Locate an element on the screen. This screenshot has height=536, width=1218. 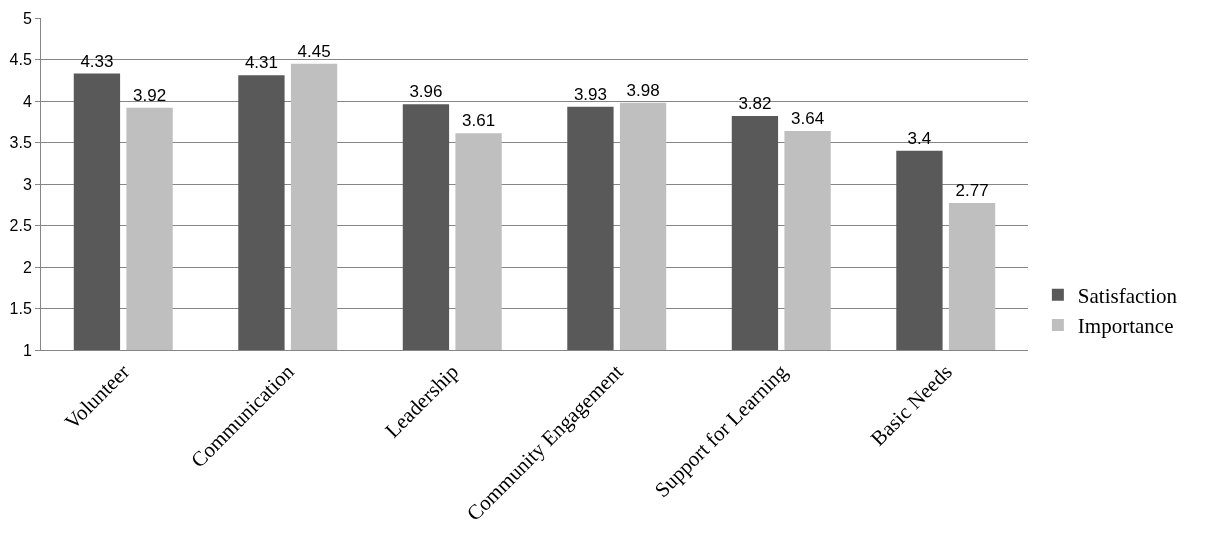
legend-label: Satisfaction is located at coordinates (1127, 296).